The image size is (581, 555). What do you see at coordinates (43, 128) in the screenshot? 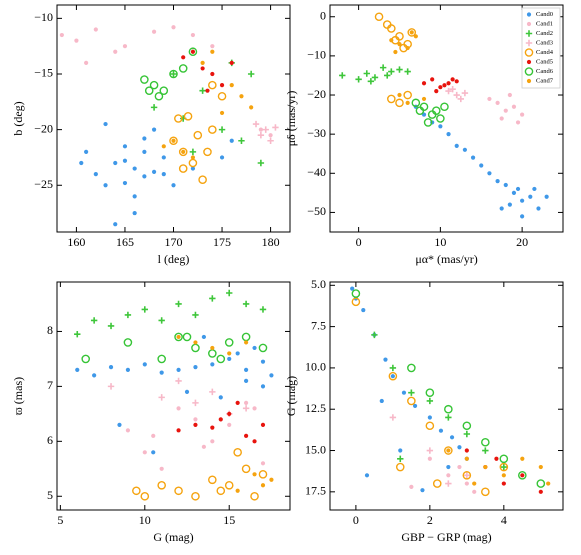
I see `y-tick-label: −20` at bounding box center [43, 128].